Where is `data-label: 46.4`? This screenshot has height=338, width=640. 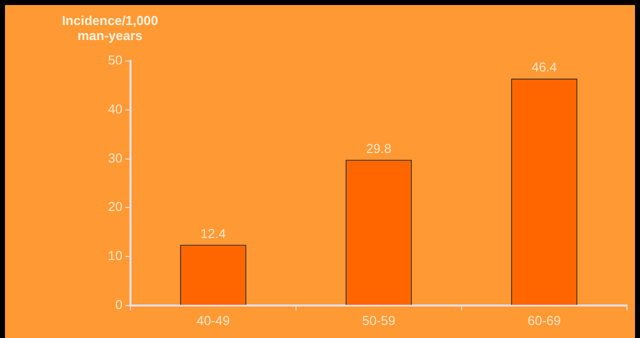 data-label: 46.4 is located at coordinates (544, 67).